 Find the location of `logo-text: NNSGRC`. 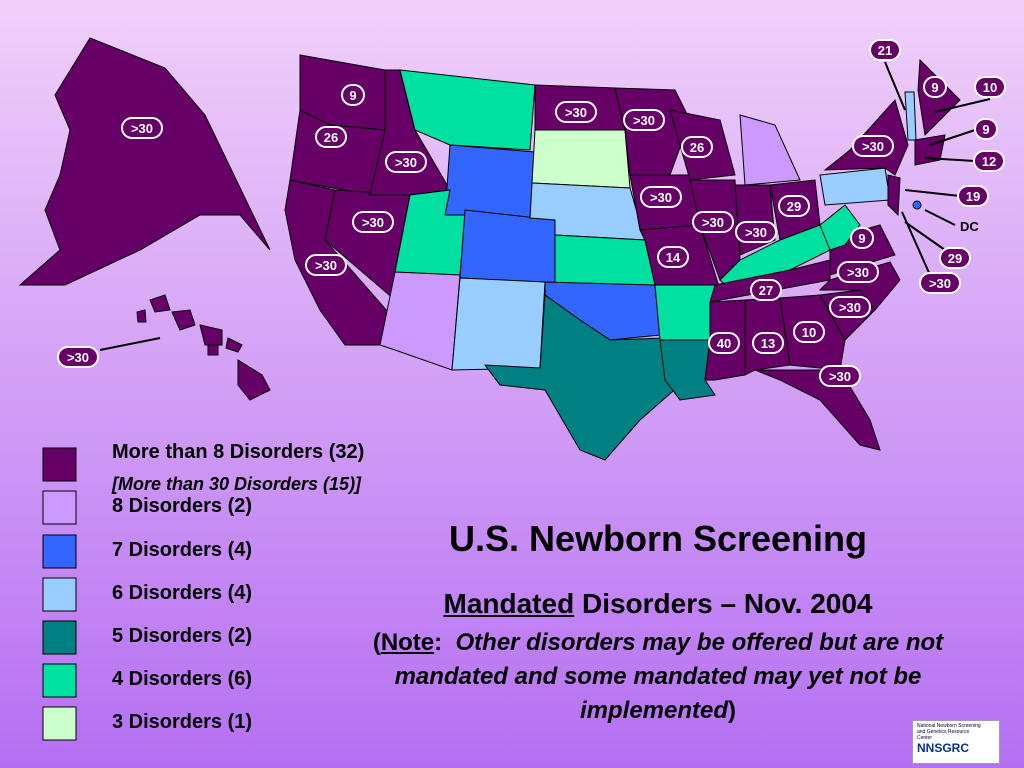

logo-text: NNSGRC is located at coordinates (943, 748).